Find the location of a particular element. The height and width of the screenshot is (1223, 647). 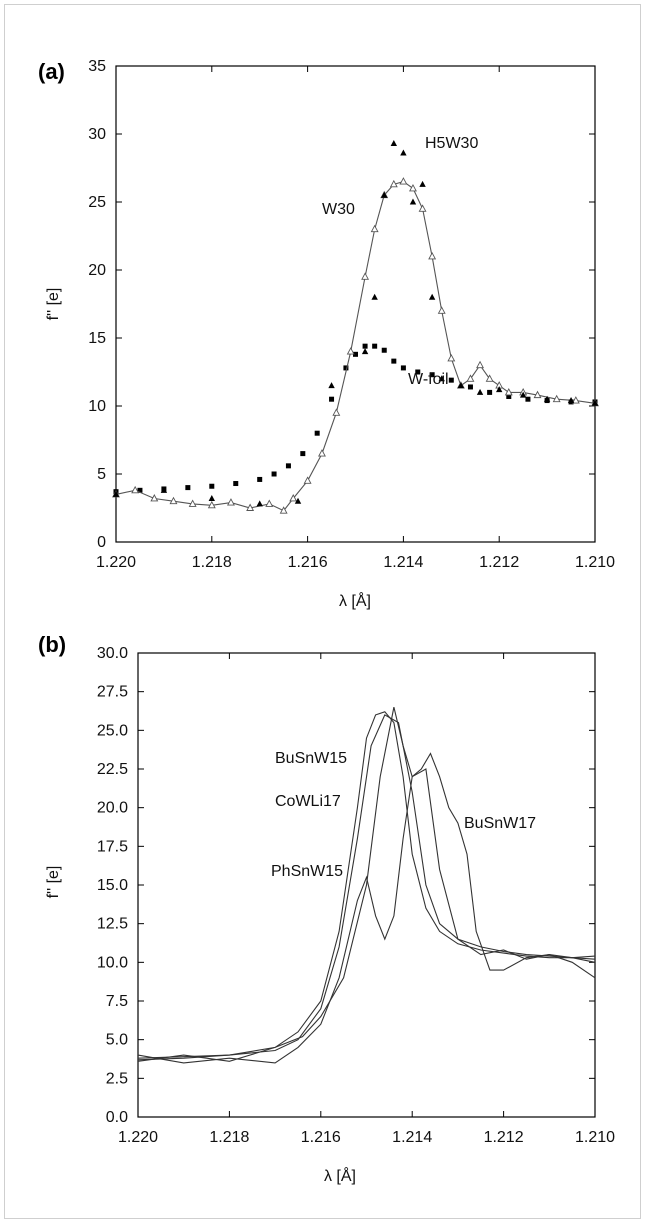

panel-b-x-tick-label: 1.212 is located at coordinates (504, 1137).